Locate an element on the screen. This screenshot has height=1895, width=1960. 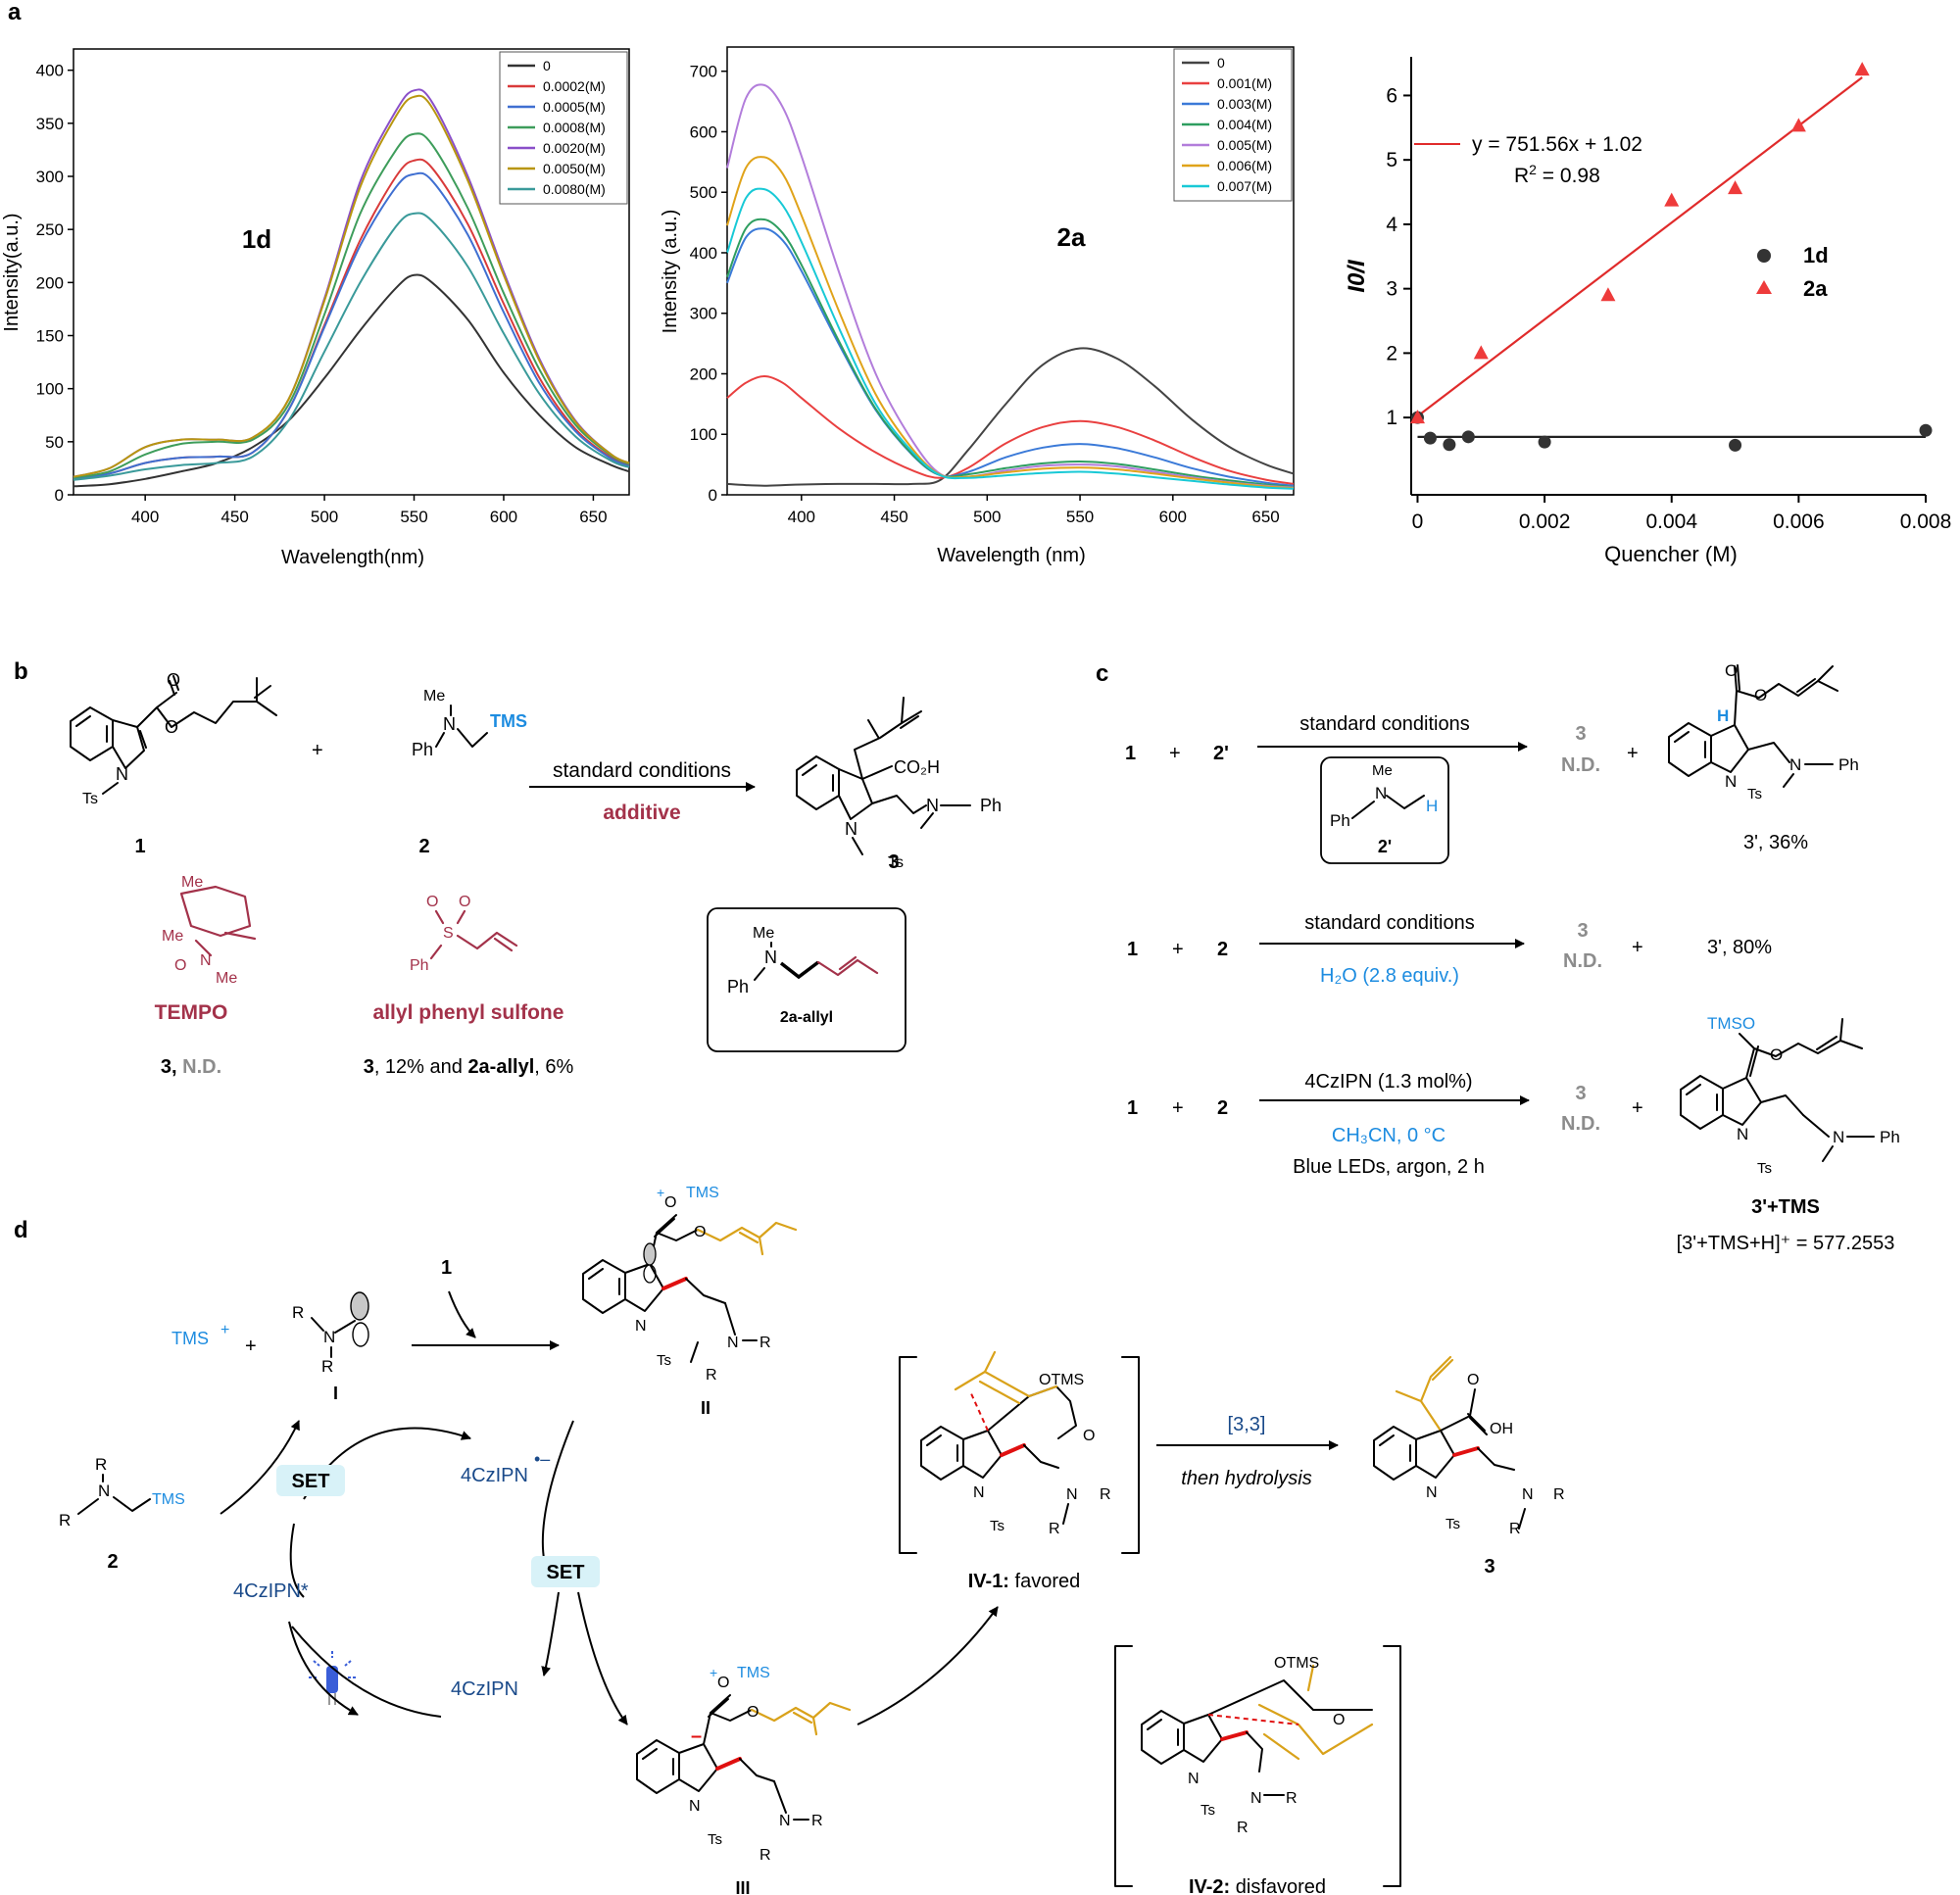
chart-2a-frame is located at coordinates (1010, 271).